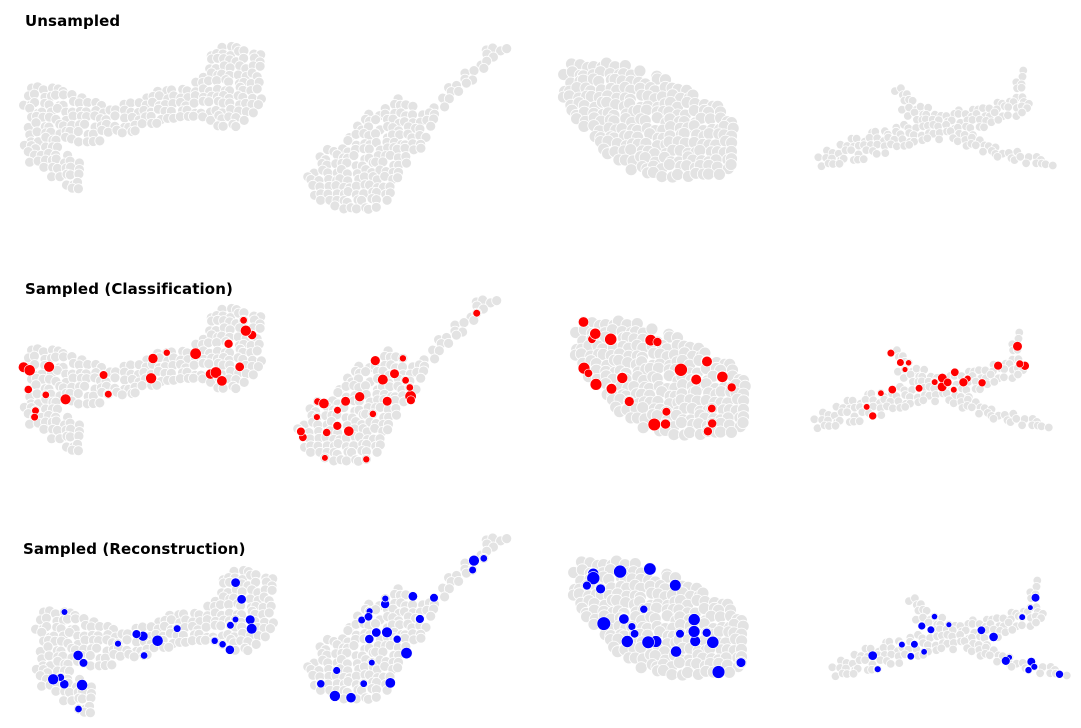  Describe the element at coordinates (946, 381) in the screenshot. I see `sampled-points-sampled-classification-airplane` at that location.